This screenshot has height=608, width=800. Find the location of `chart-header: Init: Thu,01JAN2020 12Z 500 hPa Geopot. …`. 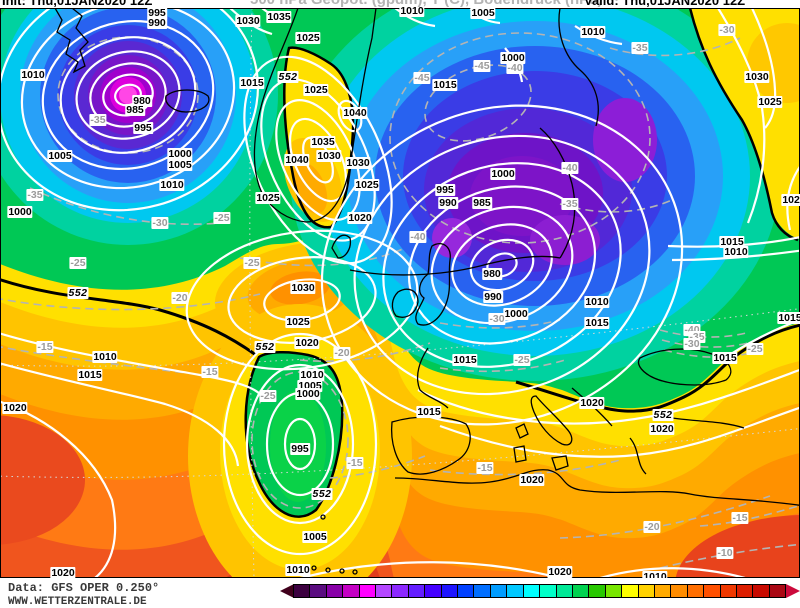

chart-header: Init: Thu,01JAN2020 12Z 500 hPa Geopot. … is located at coordinates (400, 4).